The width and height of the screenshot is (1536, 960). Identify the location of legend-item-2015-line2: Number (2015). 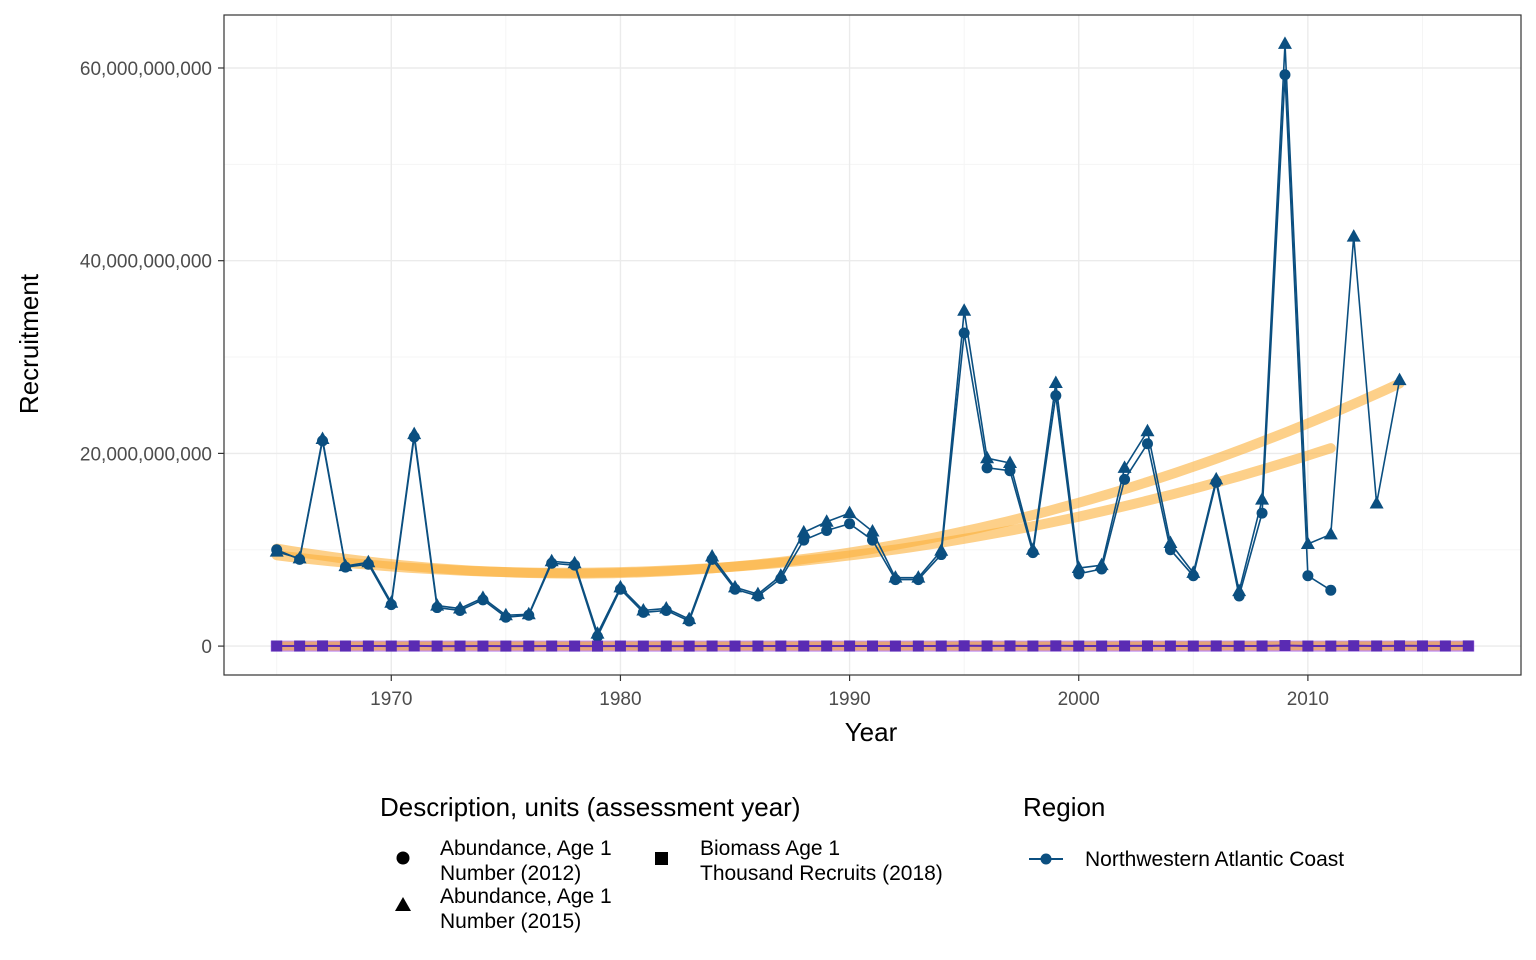
(510, 921).